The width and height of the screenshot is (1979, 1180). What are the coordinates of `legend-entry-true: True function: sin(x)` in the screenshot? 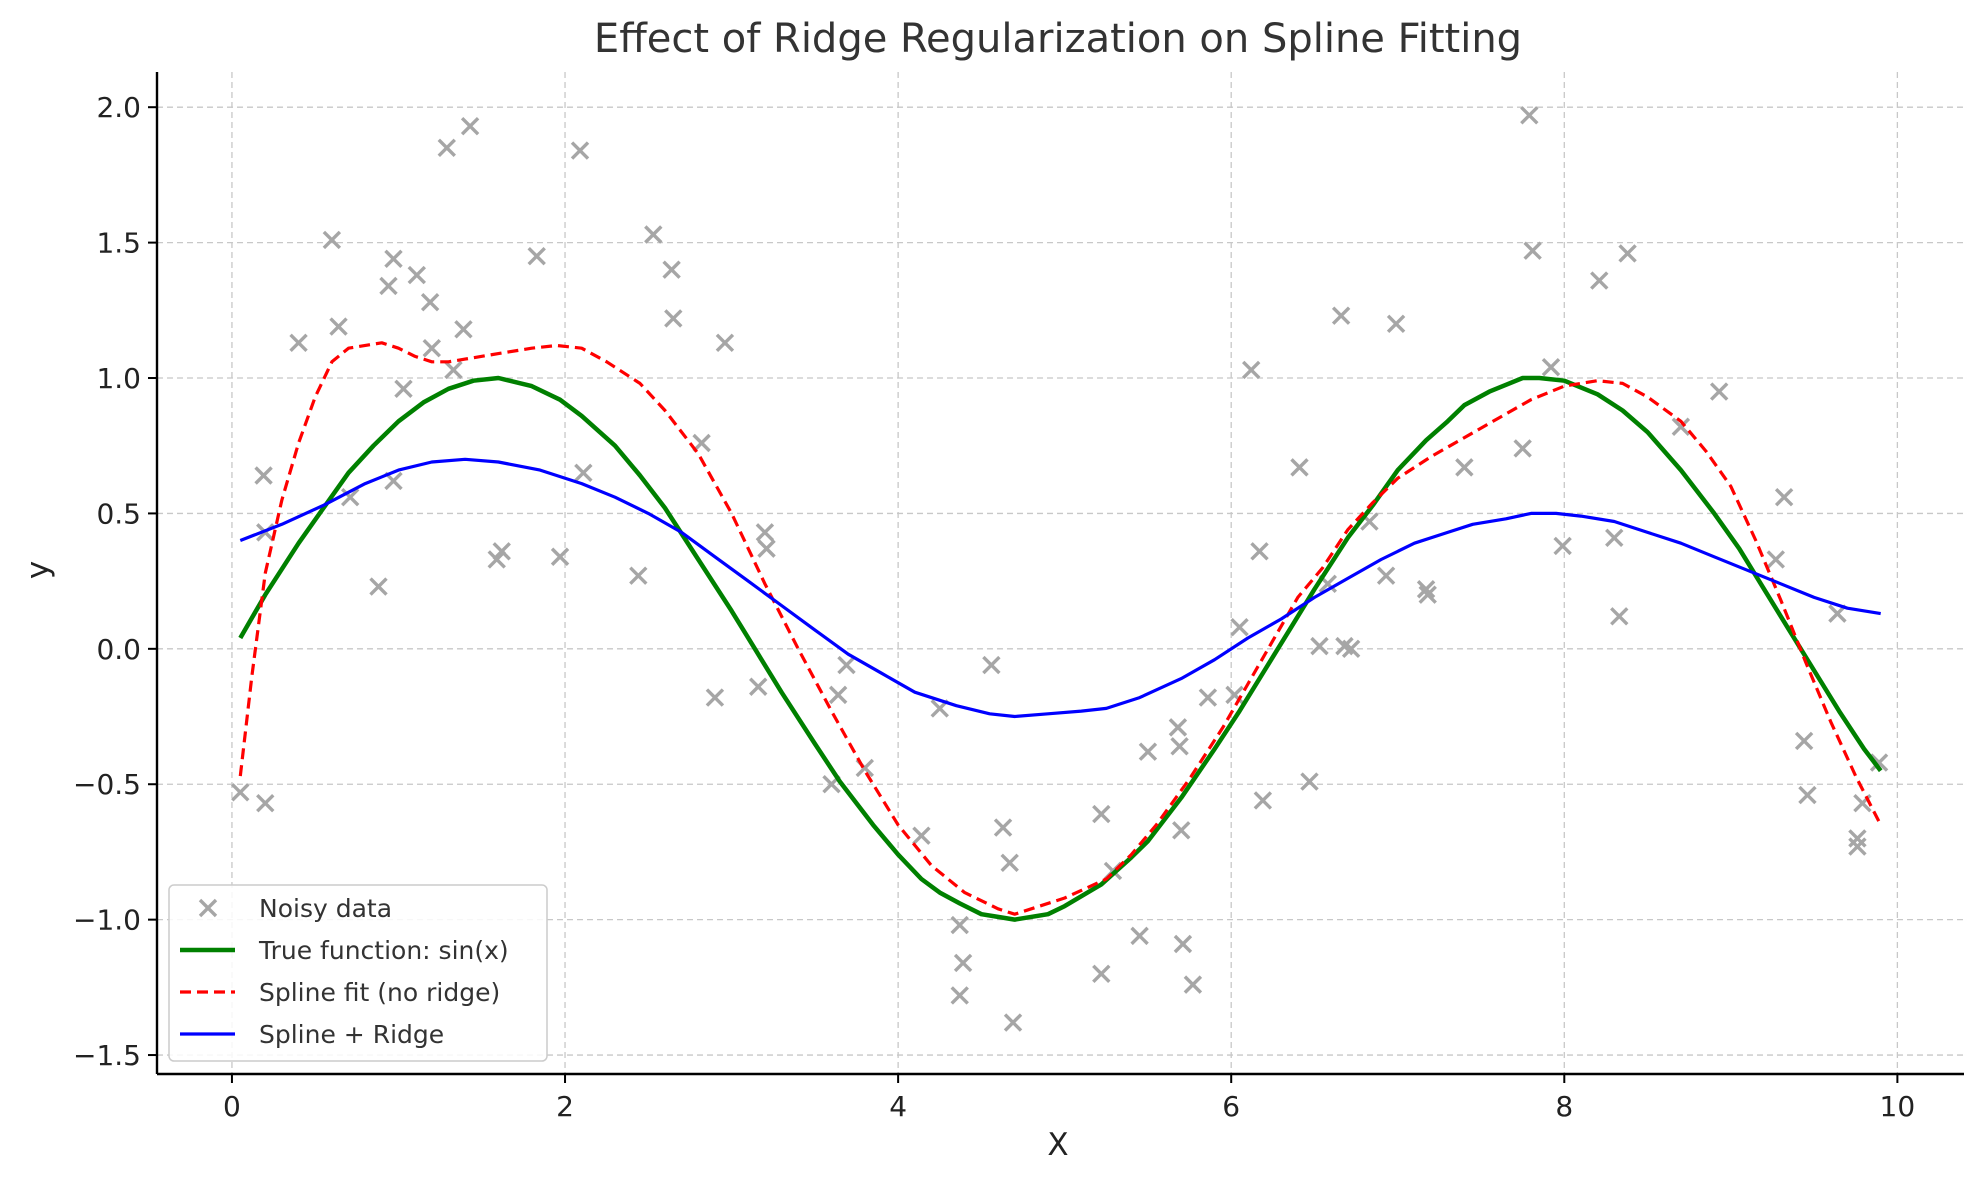 It's located at (344, 950).